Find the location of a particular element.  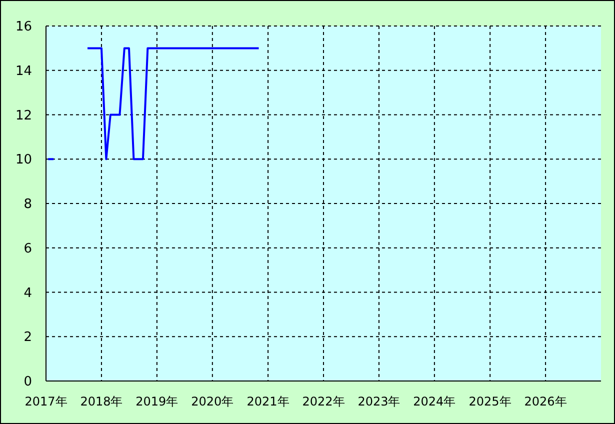

y-tick-label: 8 is located at coordinates (28, 204).